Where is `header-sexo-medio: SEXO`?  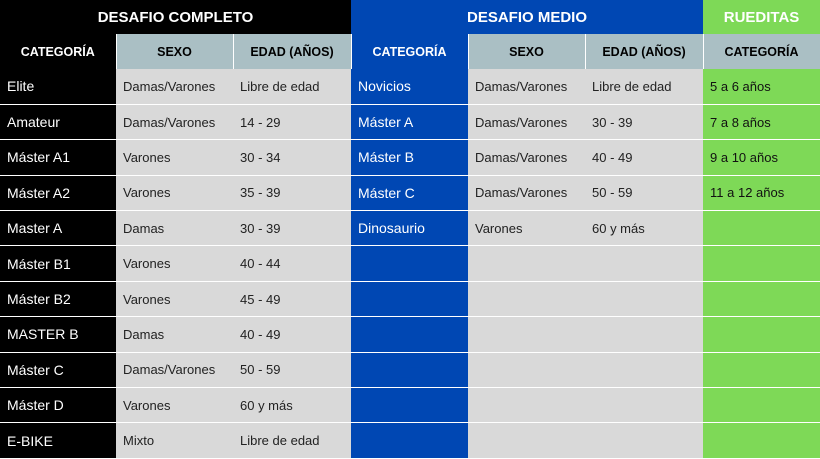
header-sexo-medio: SEXO is located at coordinates (527, 51).